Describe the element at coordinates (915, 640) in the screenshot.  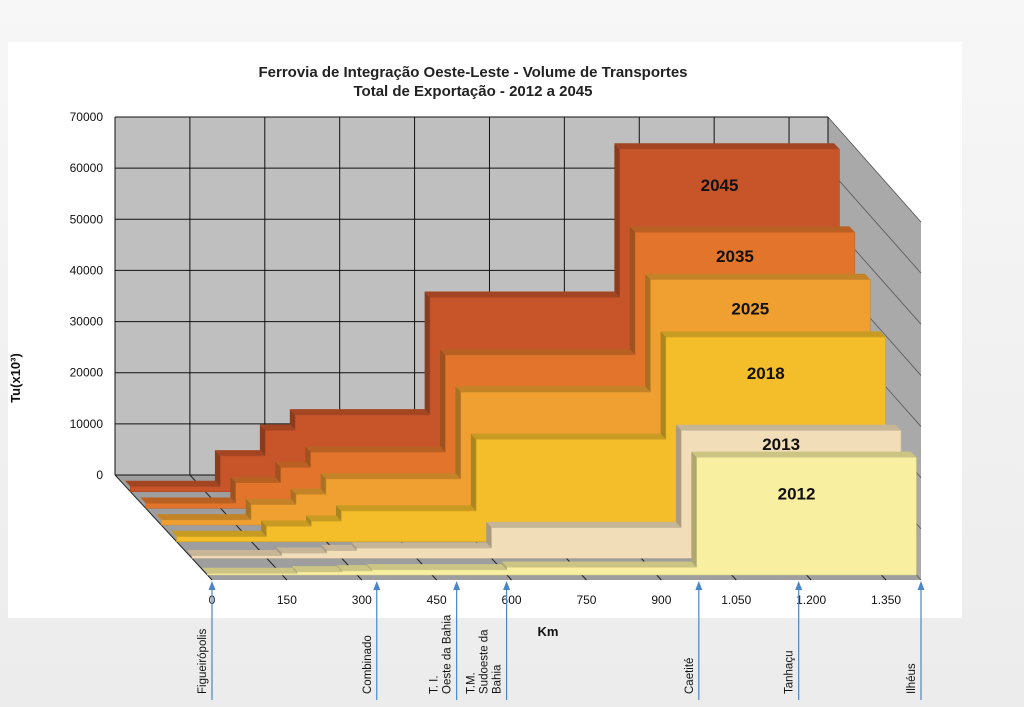
I see `station-marker: Ilhéus` at that location.